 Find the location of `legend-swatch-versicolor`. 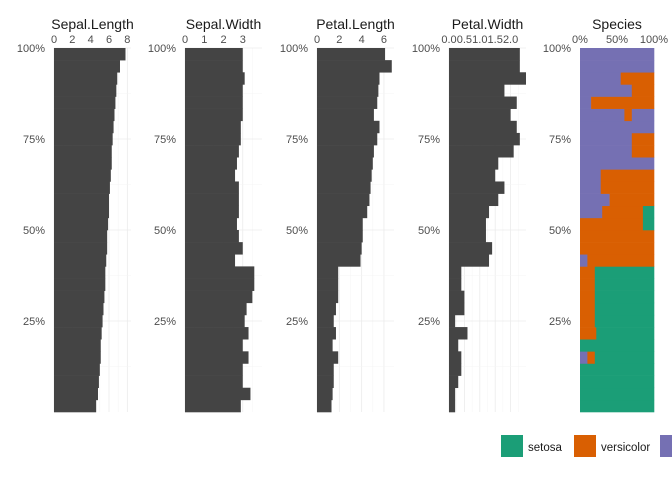

legend-swatch-versicolor is located at coordinates (585, 446).